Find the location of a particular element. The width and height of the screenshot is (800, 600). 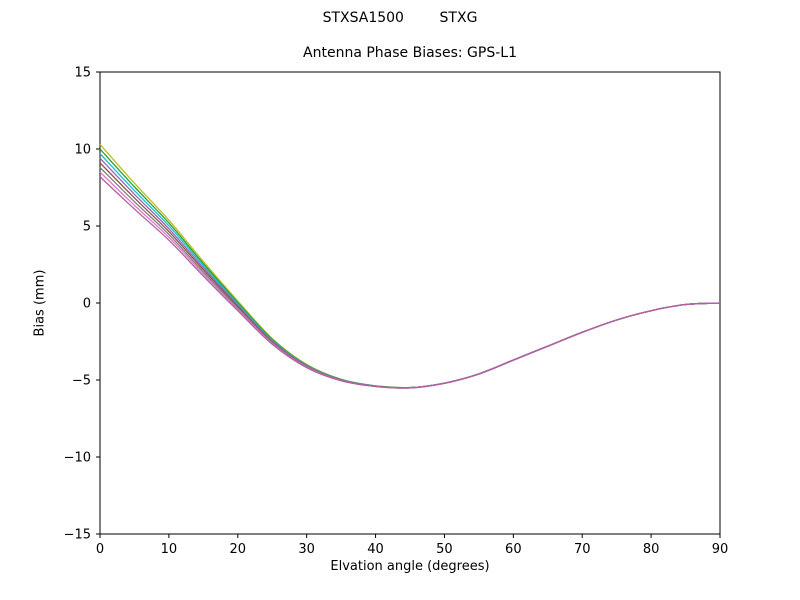

x-tick-label: 40 is located at coordinates (375, 549).